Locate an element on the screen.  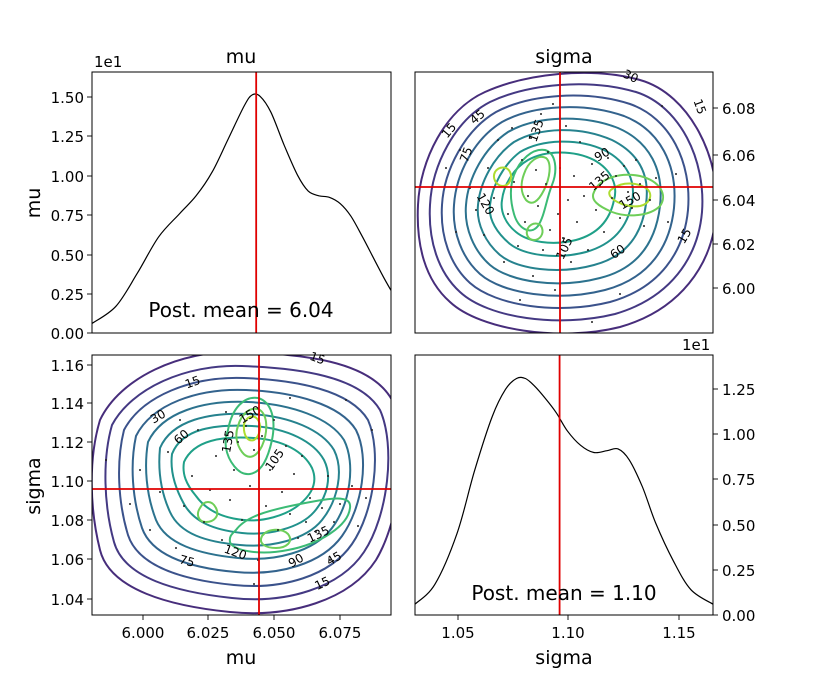
y-ticks-mu-density: 0.00 0.25 0.50 0.75 1.00 1.25 1.50 is located at coordinates (71, 216).